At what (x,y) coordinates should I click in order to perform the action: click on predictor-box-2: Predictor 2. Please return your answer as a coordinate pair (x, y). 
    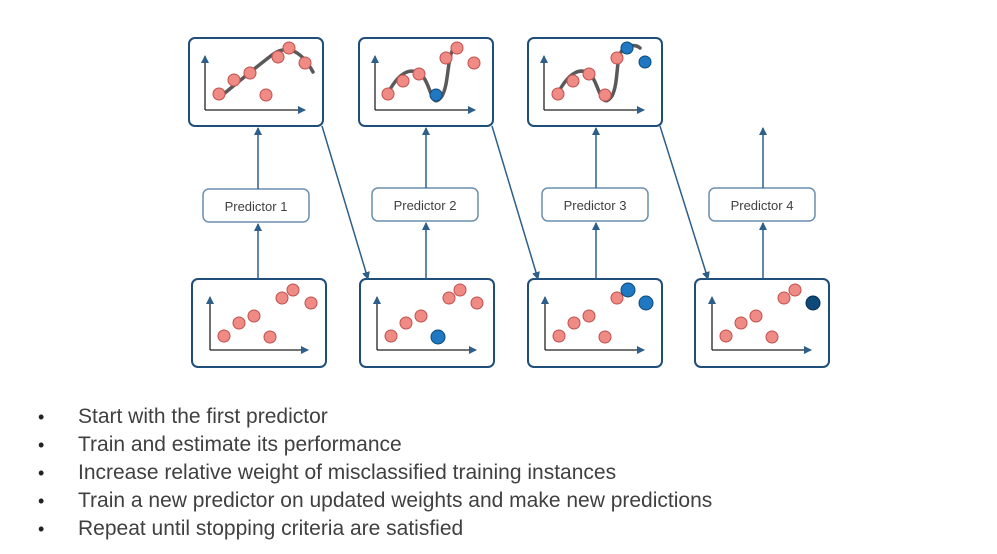
    Looking at the image, I should click on (425, 204).